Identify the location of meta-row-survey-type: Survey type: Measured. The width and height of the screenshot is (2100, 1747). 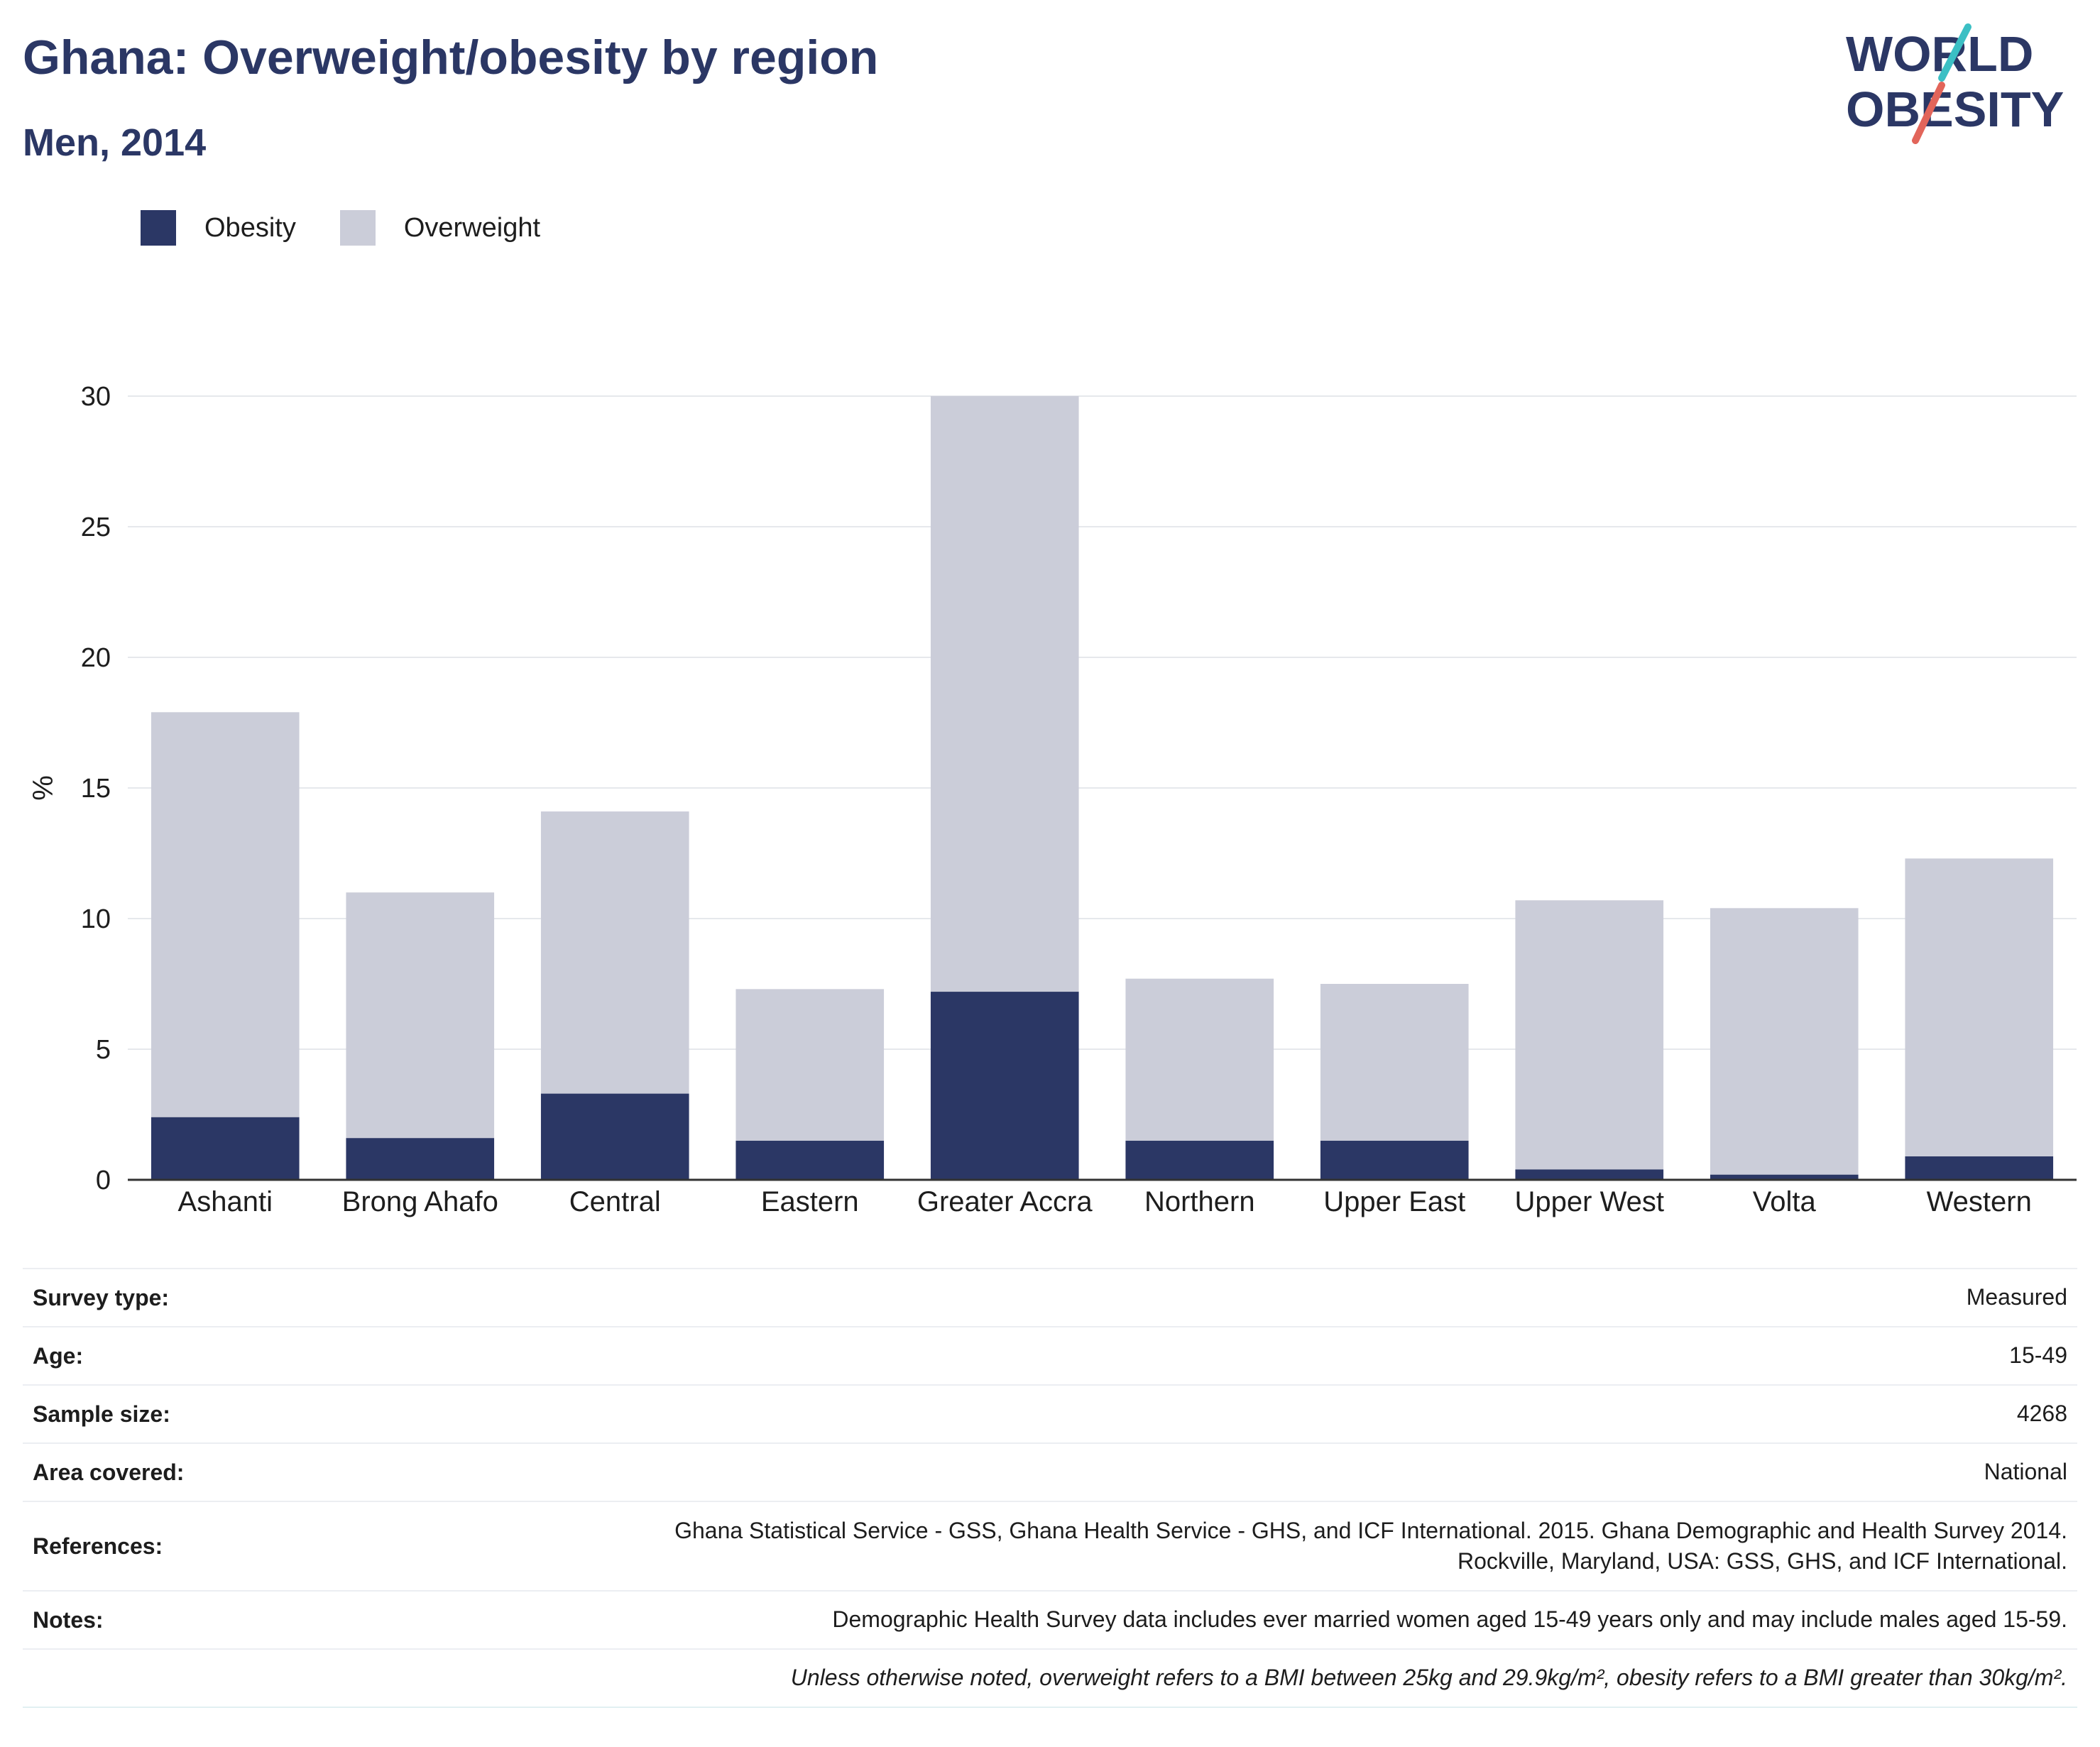
(1050, 1297).